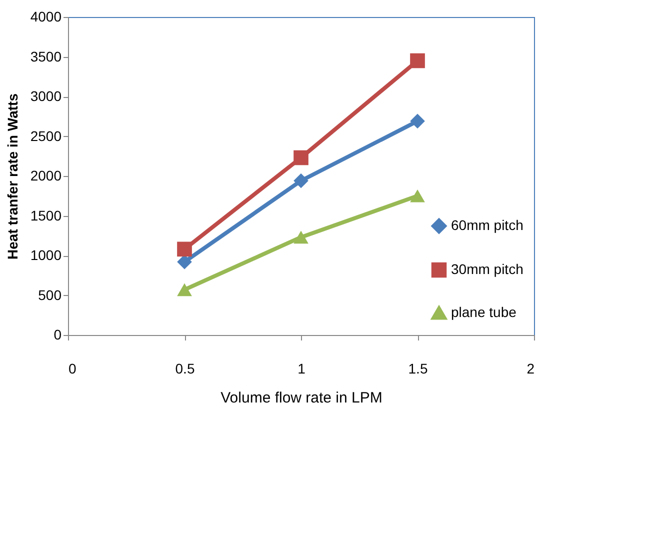 The height and width of the screenshot is (544, 652). What do you see at coordinates (418, 368) in the screenshot?
I see `x-tick-label: 1.5` at bounding box center [418, 368].